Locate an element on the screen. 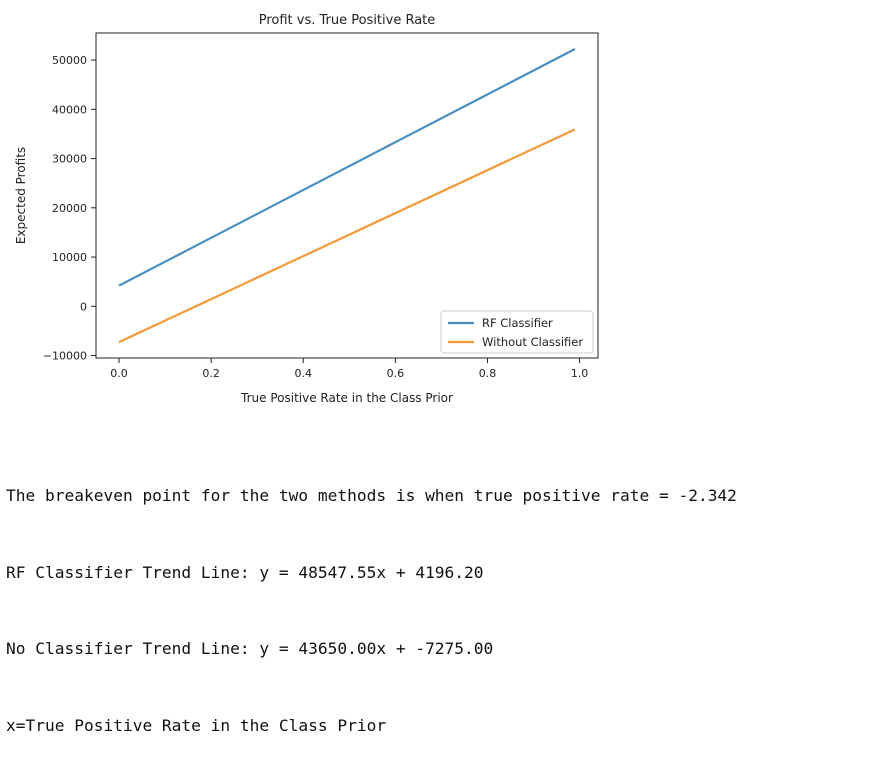 This screenshot has width=886, height=764. x-axis-label: True Positive Rate in the Class Prior is located at coordinates (346, 398).